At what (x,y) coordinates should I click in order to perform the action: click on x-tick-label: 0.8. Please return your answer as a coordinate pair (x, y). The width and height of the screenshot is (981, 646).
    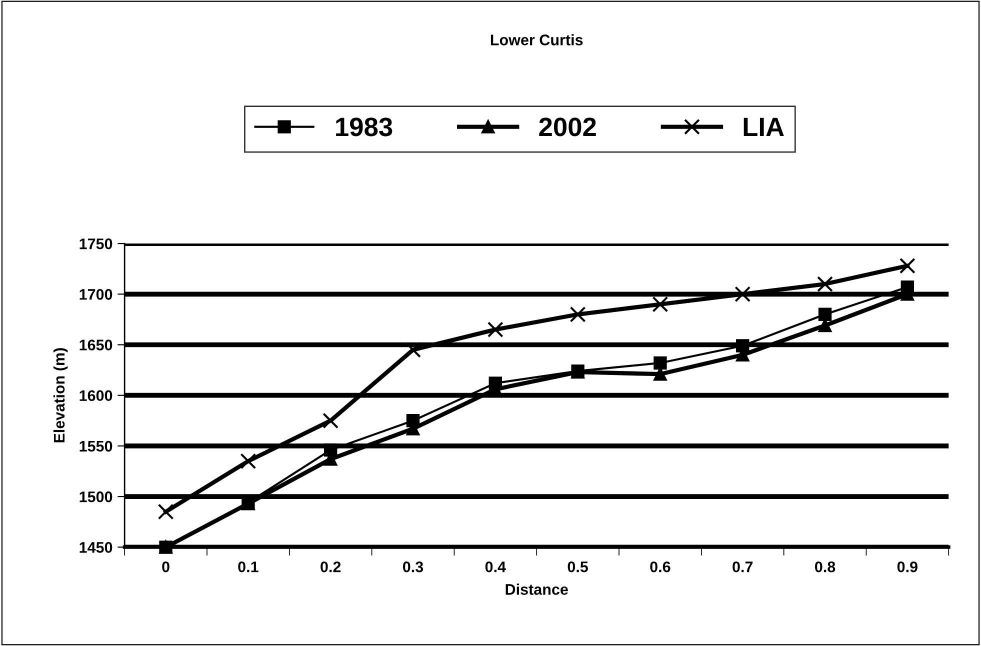
    Looking at the image, I should click on (825, 566).